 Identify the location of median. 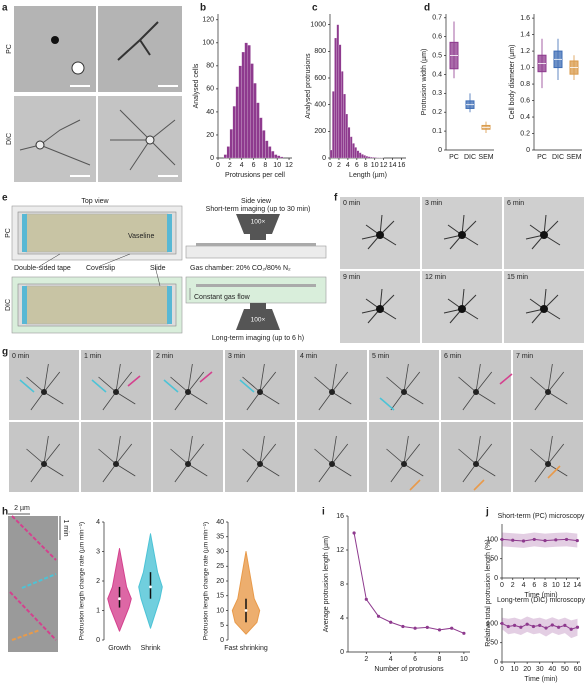
(150, 587).